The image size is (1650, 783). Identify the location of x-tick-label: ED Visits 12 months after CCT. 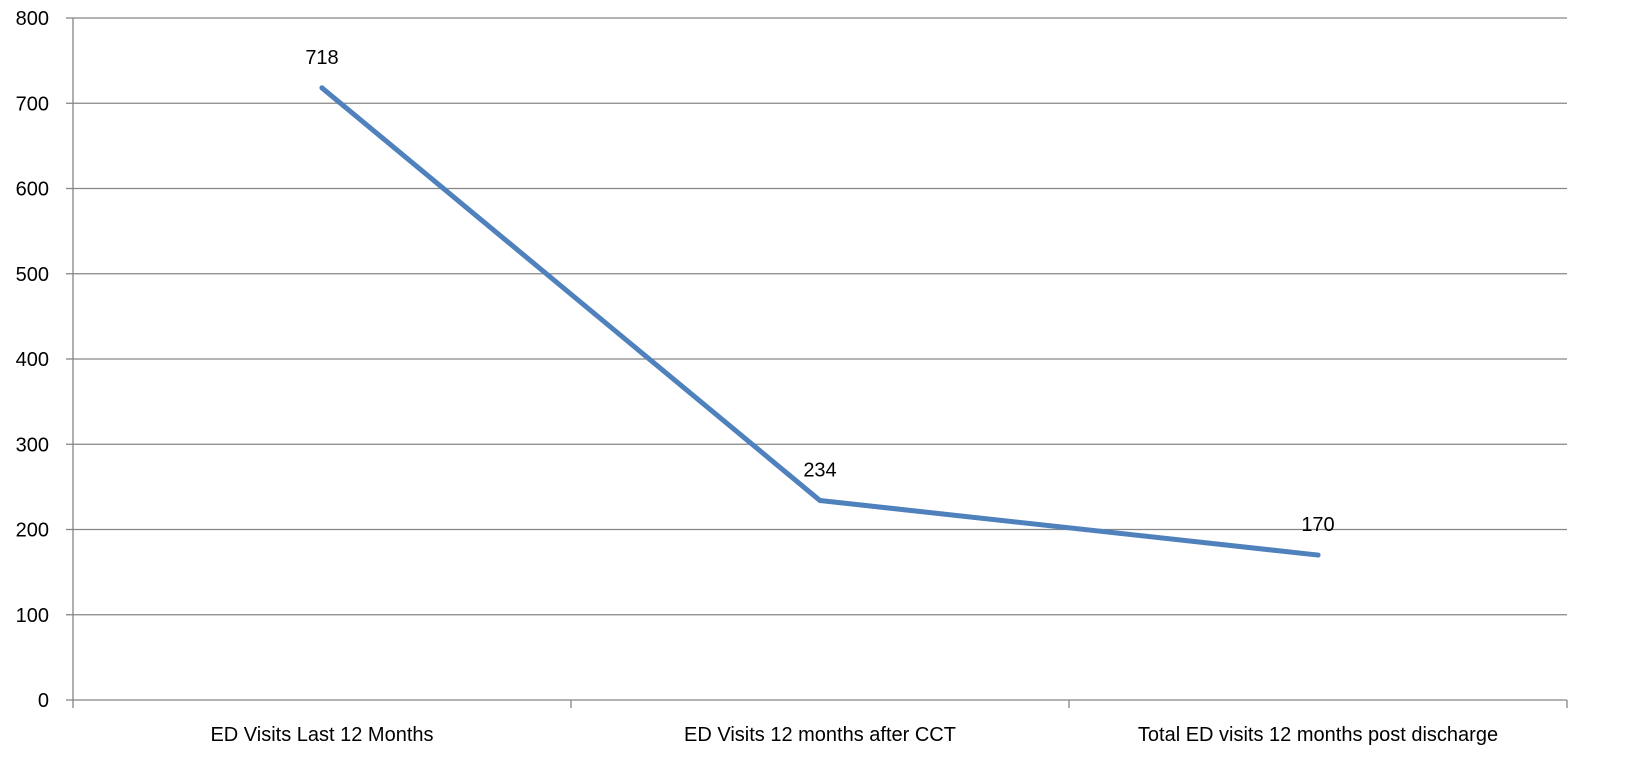
(820, 735).